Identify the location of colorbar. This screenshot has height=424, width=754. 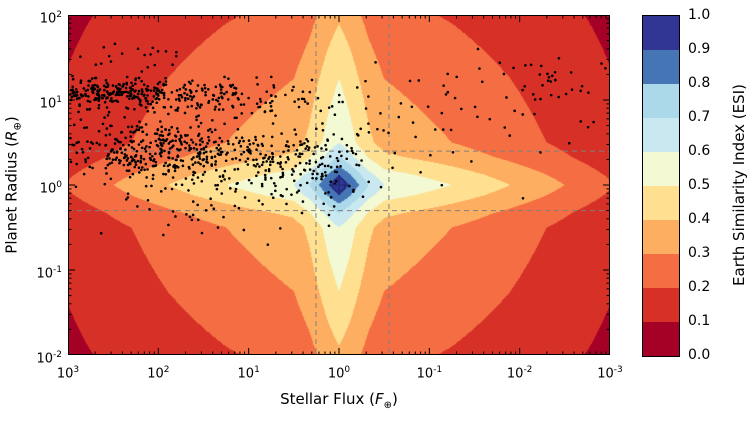
(661, 186).